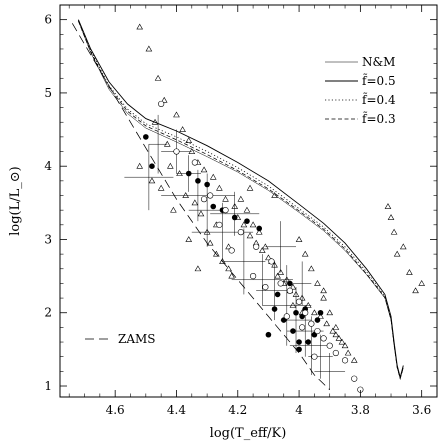 The width and height of the screenshot is (442, 443). What do you see at coordinates (379, 80) in the screenshot?
I see `legend-label: f̃=0.5` at bounding box center [379, 80].